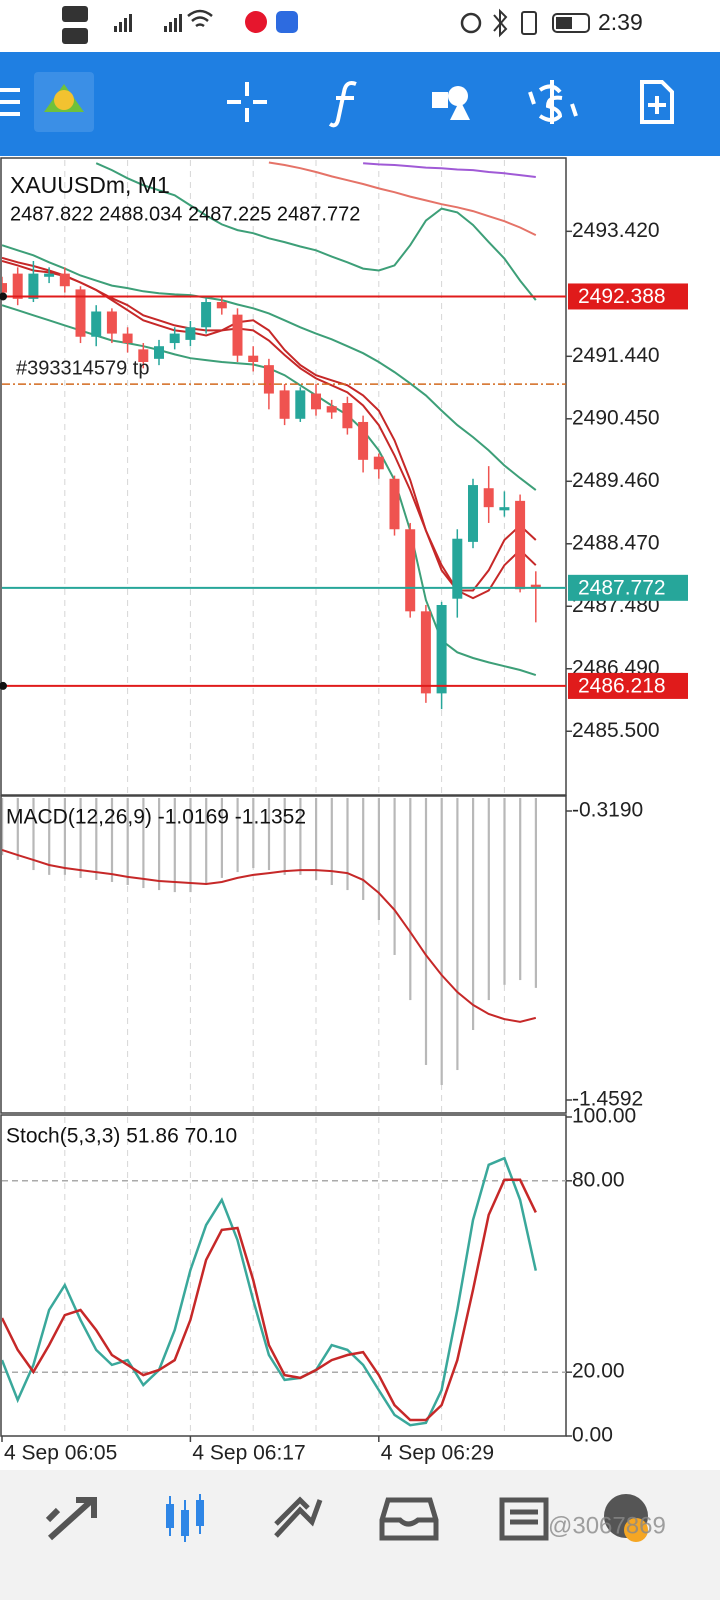 The image size is (720, 1600). What do you see at coordinates (360, 104) in the screenshot?
I see `toolbar` at bounding box center [360, 104].